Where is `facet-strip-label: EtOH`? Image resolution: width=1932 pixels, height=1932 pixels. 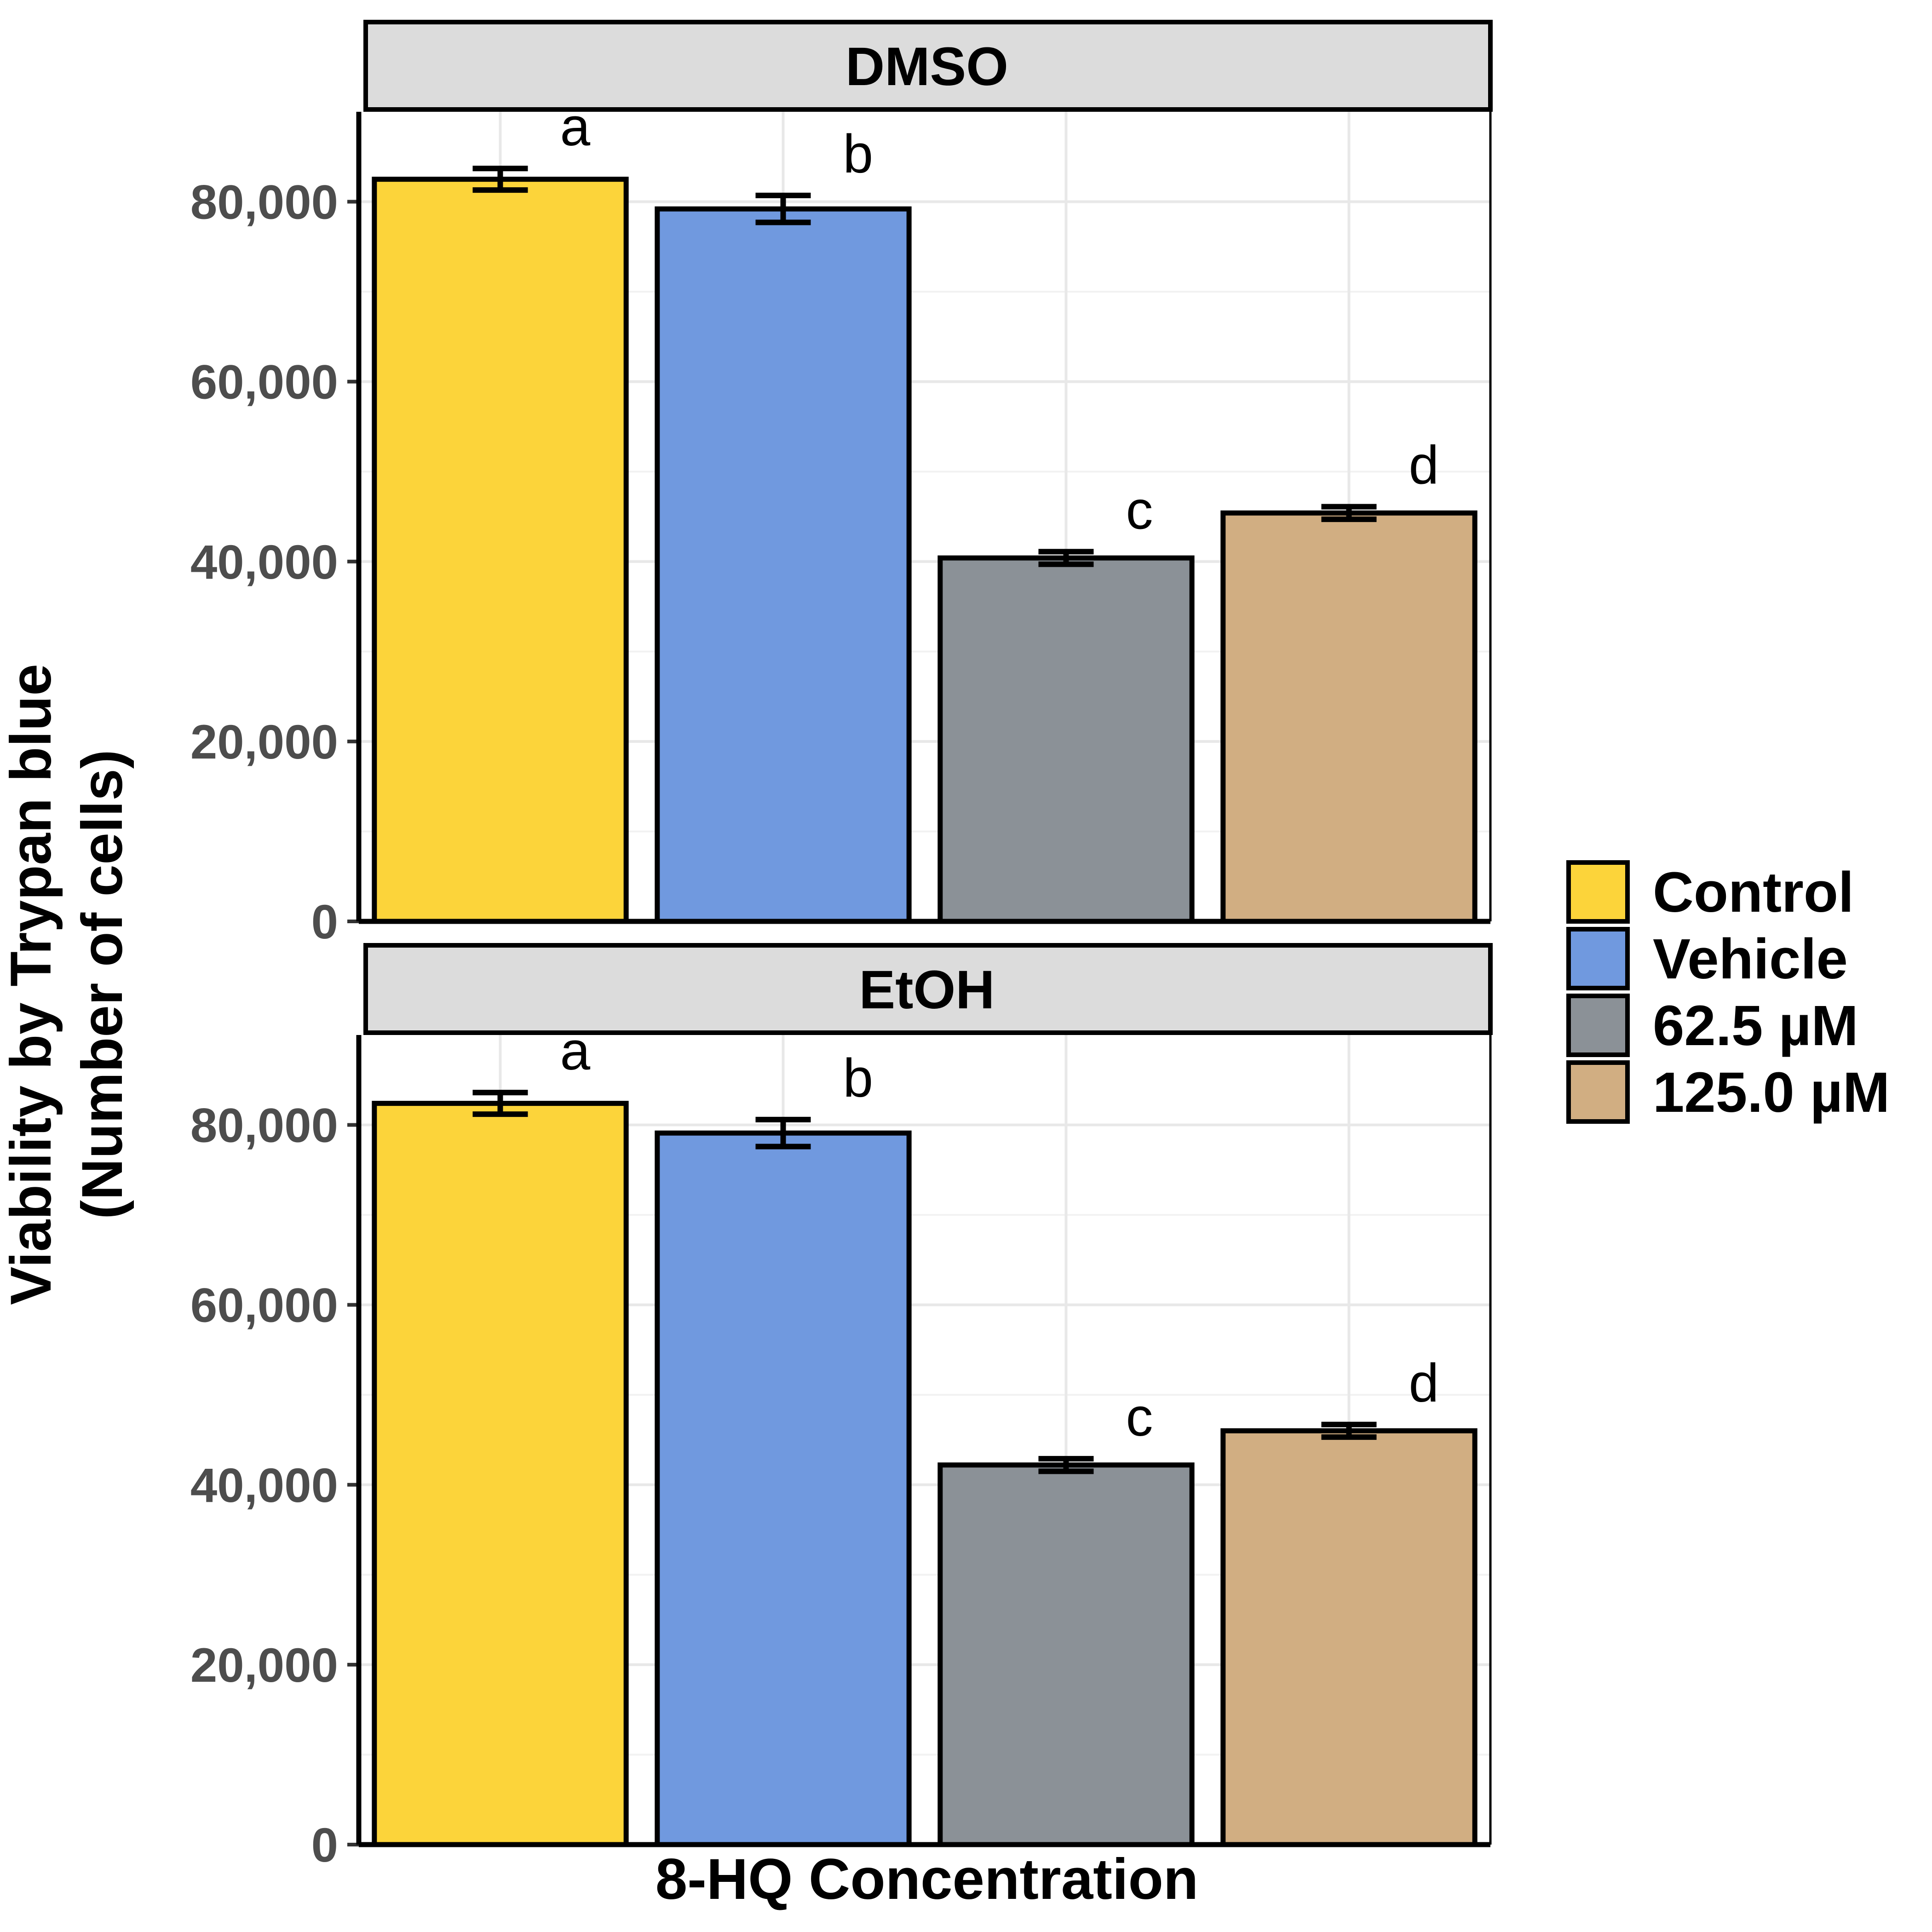 facet-strip-label: EtOH is located at coordinates (927, 990).